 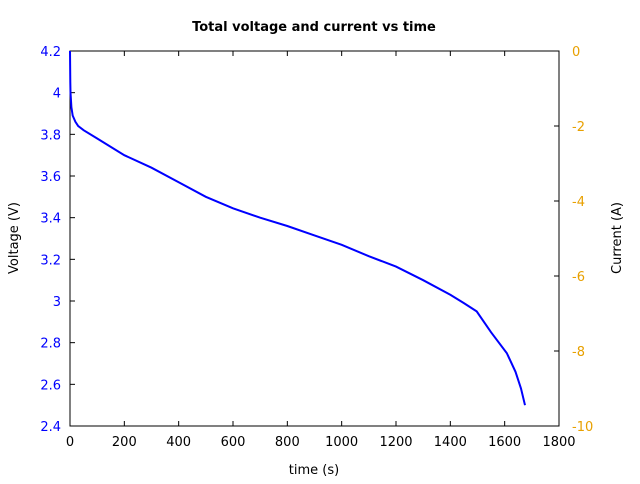 What do you see at coordinates (617, 238) in the screenshot?
I see `y2-axis-label: Current (A)` at bounding box center [617, 238].